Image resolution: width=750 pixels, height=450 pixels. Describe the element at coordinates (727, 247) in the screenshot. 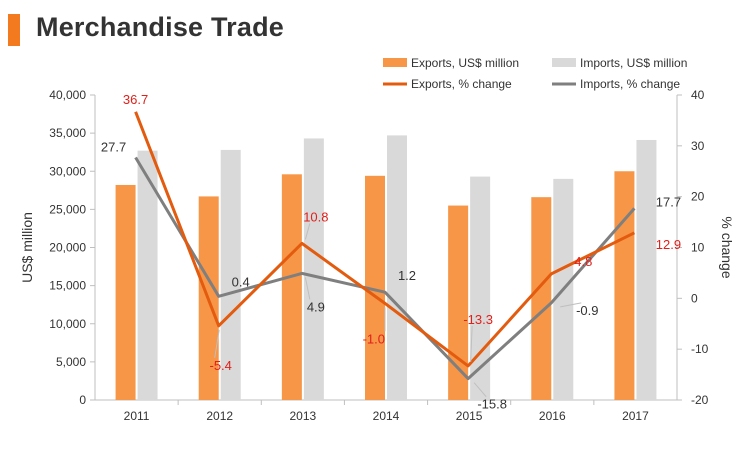

I see `y2-axis-title: % change` at that location.